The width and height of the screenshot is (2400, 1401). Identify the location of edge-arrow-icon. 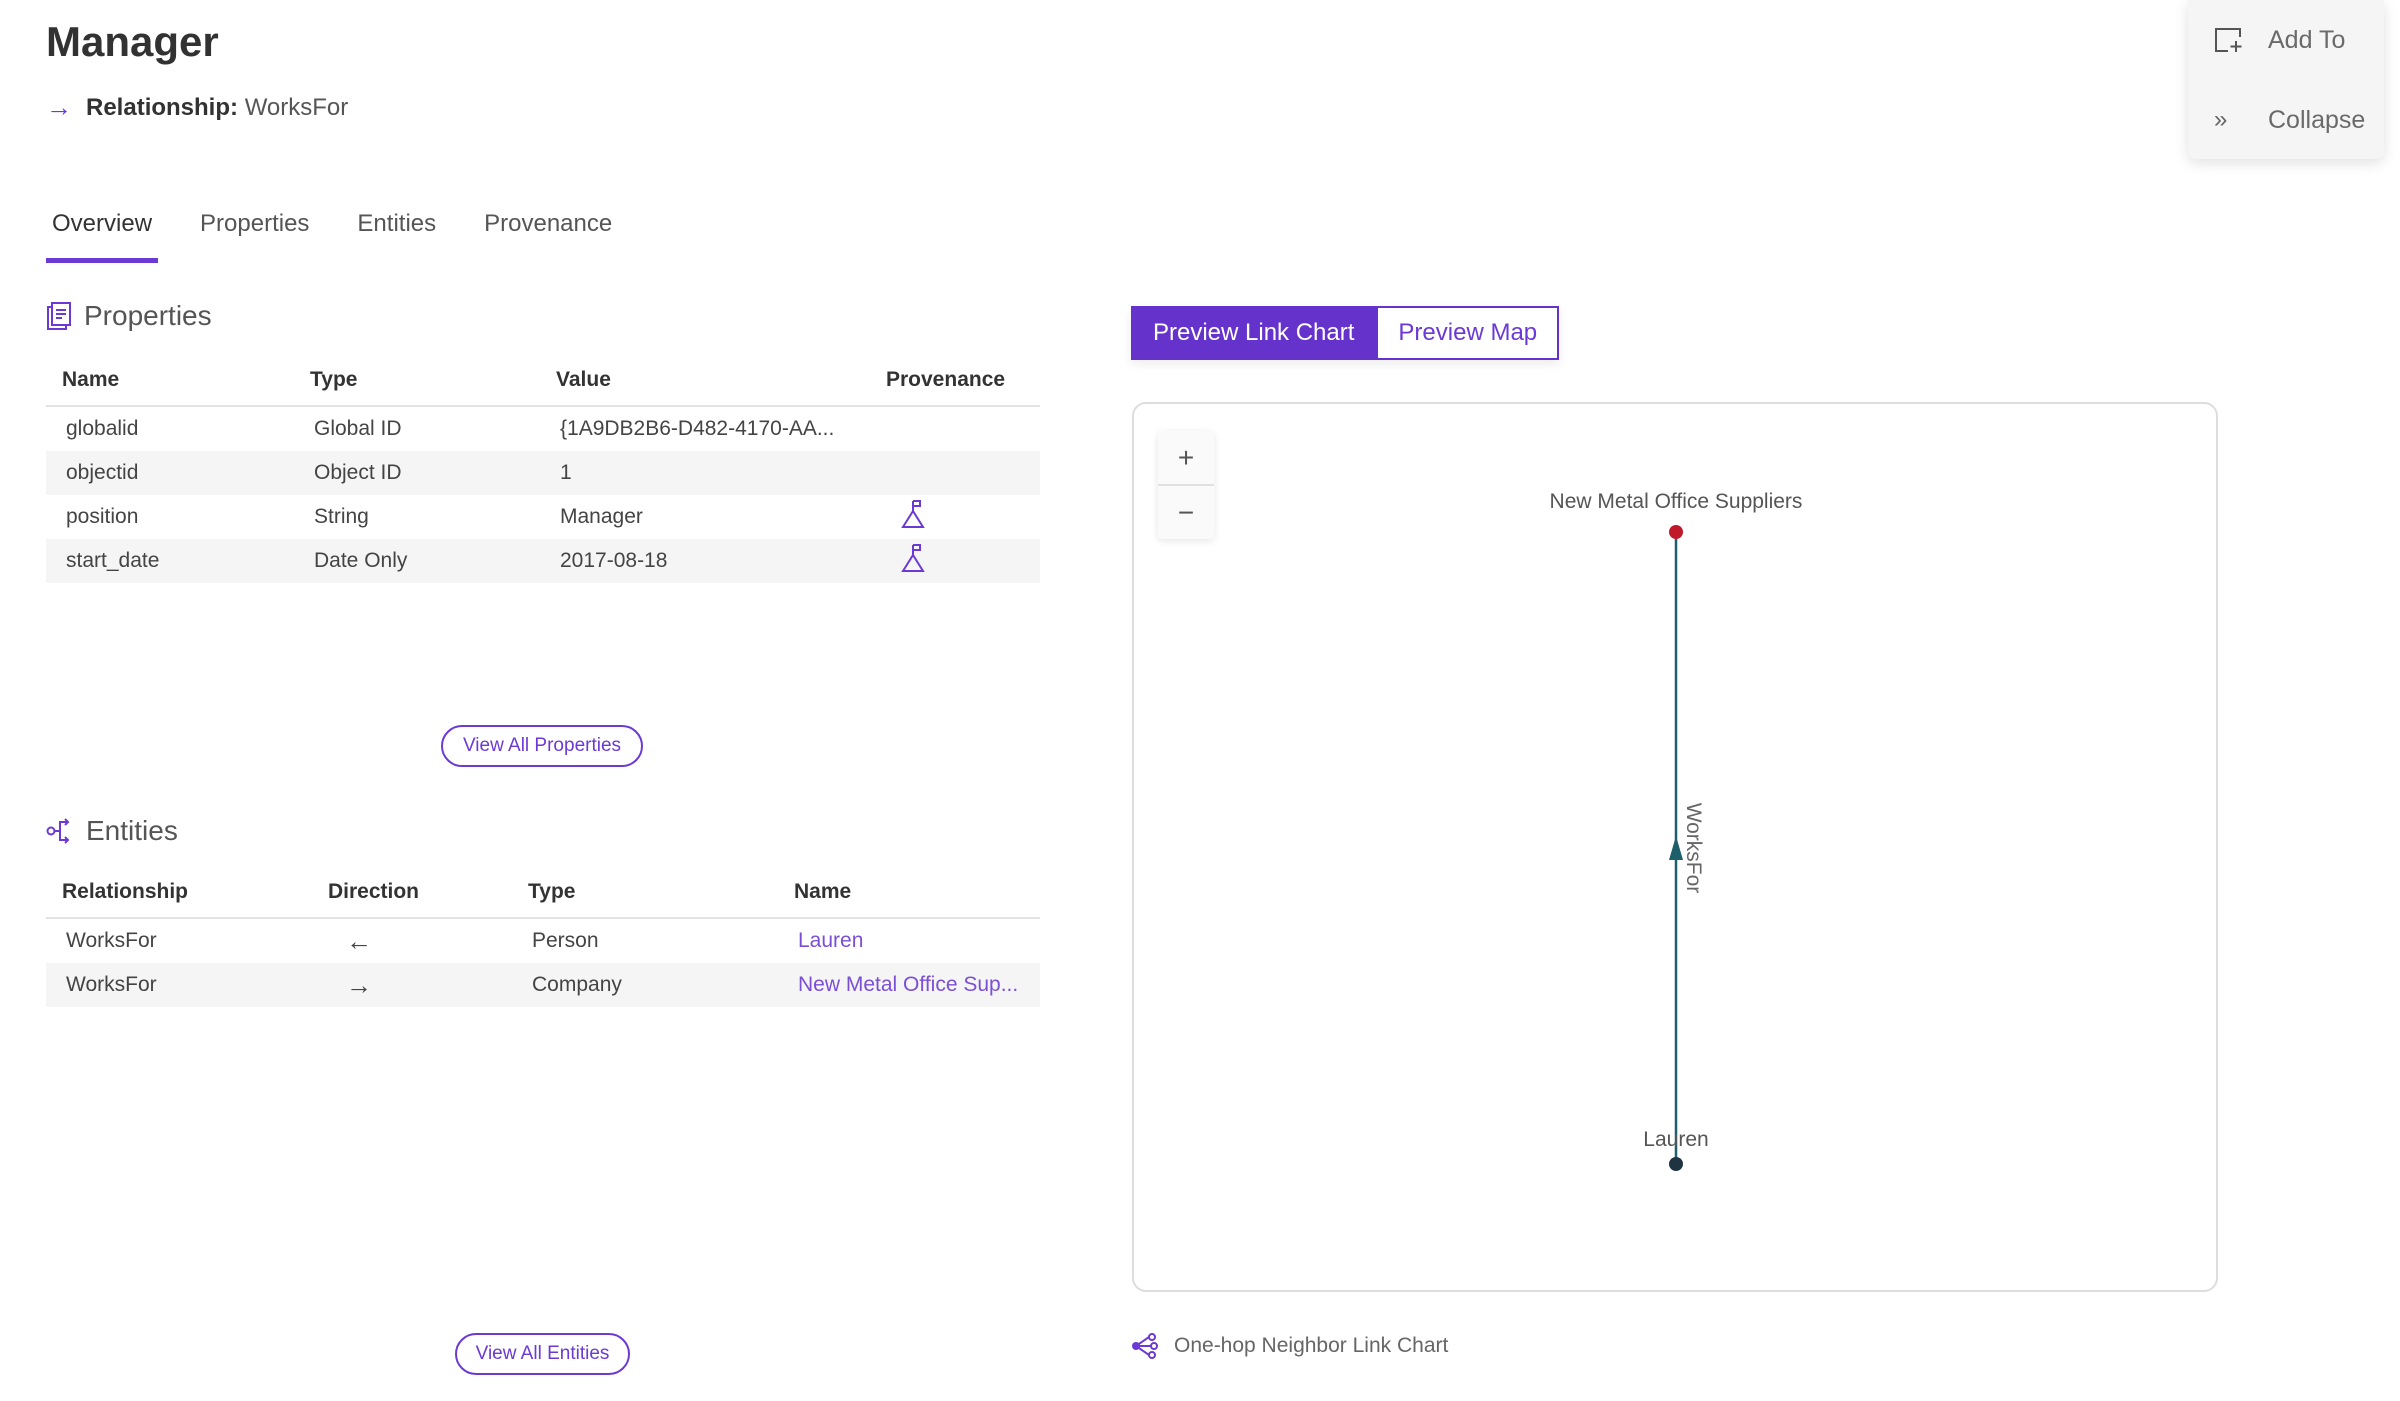
(1676, 848).